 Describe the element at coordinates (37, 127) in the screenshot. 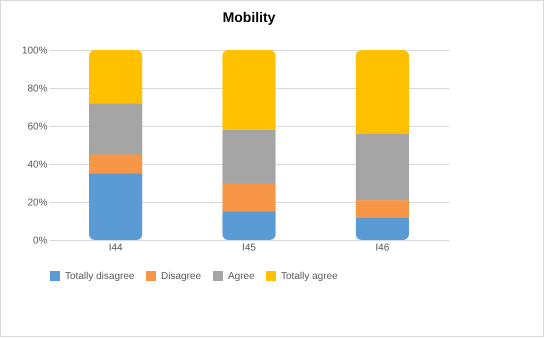

I see `y-tick-label: 60%` at that location.